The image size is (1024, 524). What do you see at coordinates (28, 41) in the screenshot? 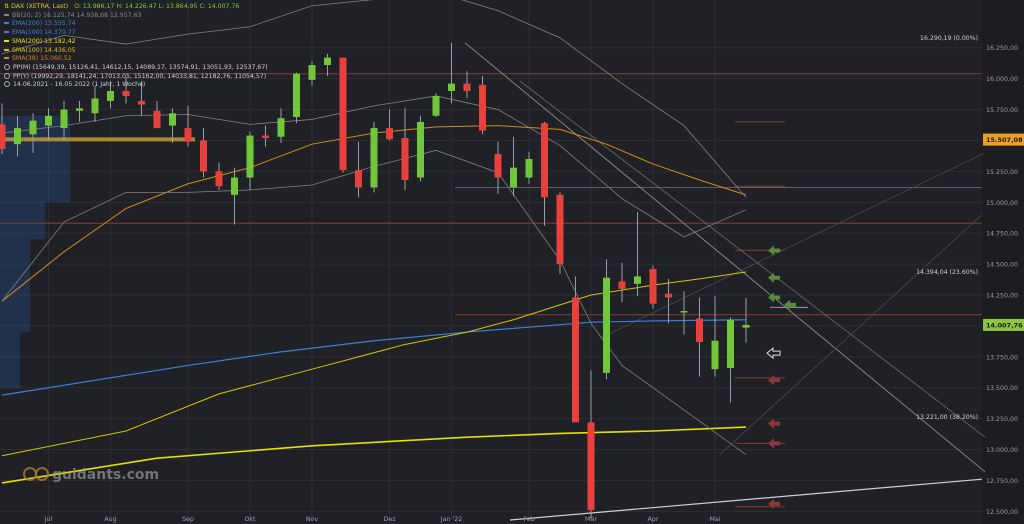
I see `legend-label: SMA(200)` at bounding box center [28, 41].